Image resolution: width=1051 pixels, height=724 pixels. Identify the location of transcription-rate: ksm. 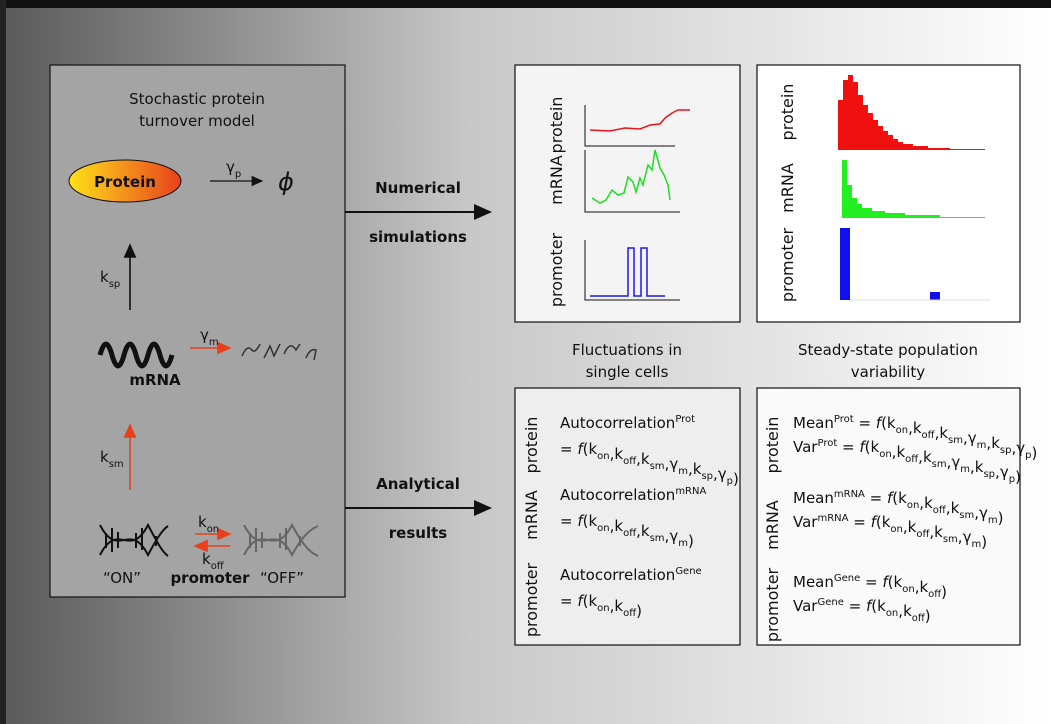
(112, 459).